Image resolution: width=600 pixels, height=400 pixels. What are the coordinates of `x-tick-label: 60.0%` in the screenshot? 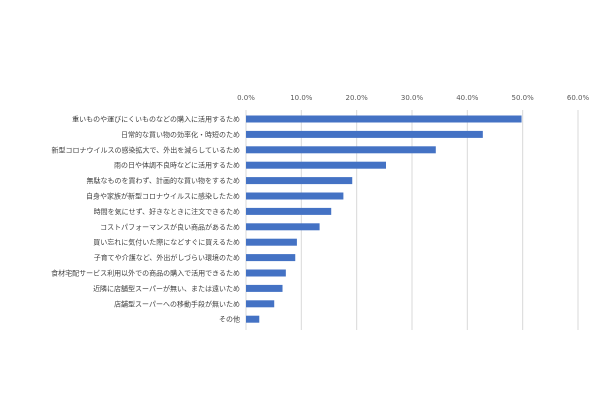 It's located at (578, 98).